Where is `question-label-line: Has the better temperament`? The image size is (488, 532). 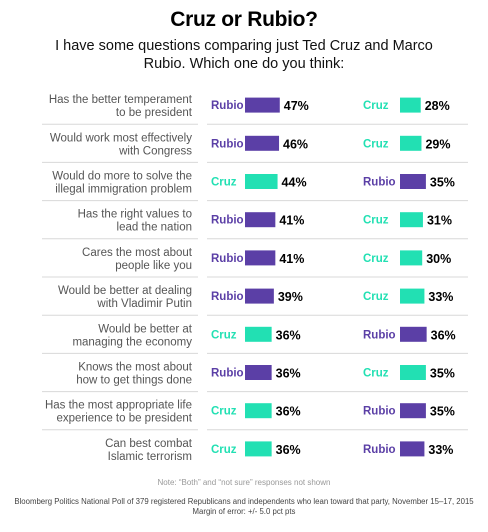 question-label-line: Has the better temperament is located at coordinates (121, 100).